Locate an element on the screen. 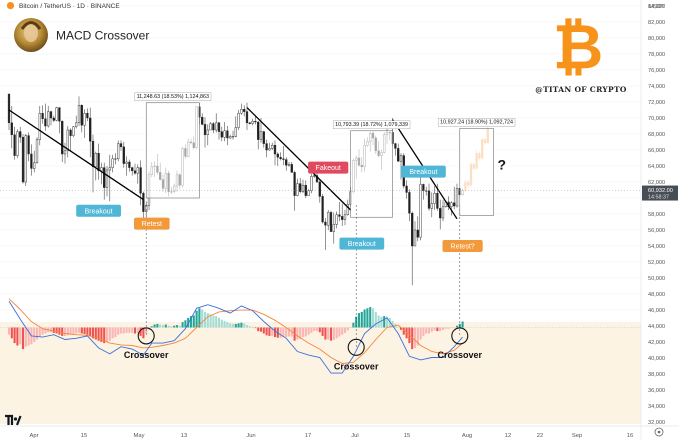 The height and width of the screenshot is (445, 679). breakout-badge-label: Breakout is located at coordinates (362, 244).